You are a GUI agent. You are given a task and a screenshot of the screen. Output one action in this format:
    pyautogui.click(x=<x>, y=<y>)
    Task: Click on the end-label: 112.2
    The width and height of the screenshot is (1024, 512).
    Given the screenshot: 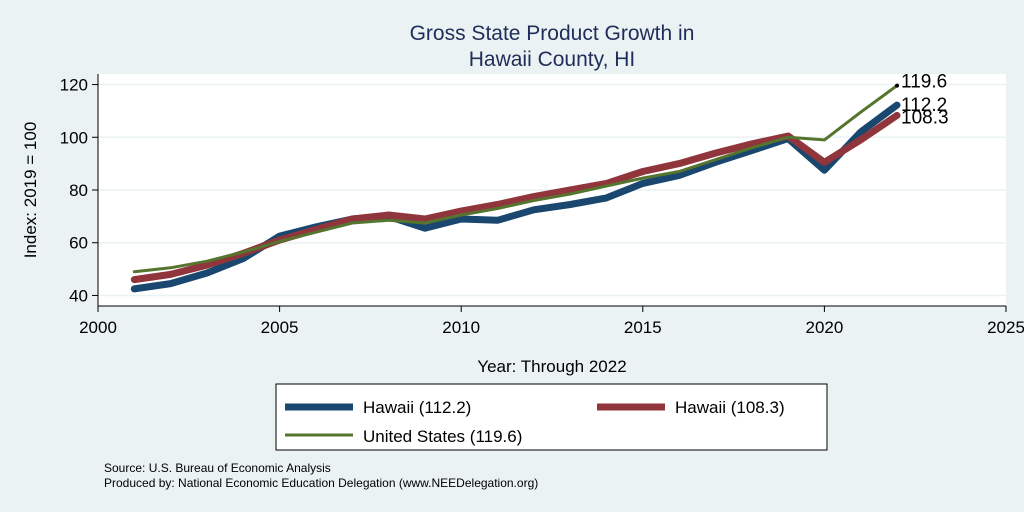 What is the action you would take?
    pyautogui.click(x=924, y=105)
    